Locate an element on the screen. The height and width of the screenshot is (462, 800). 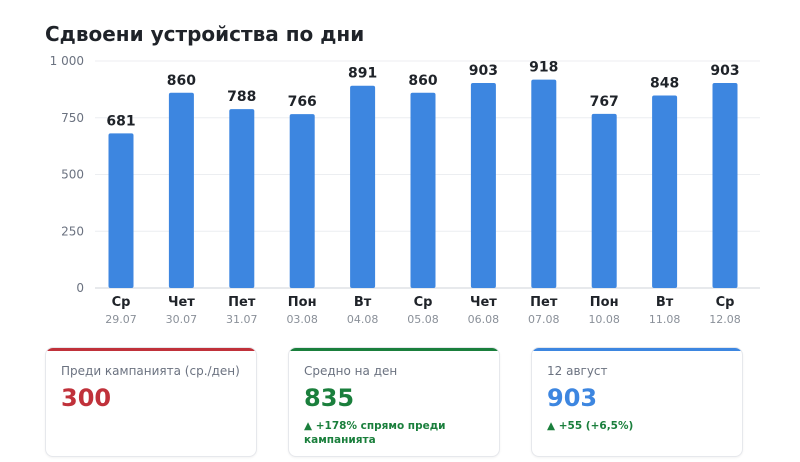
data-label: 681 is located at coordinates (120, 121).